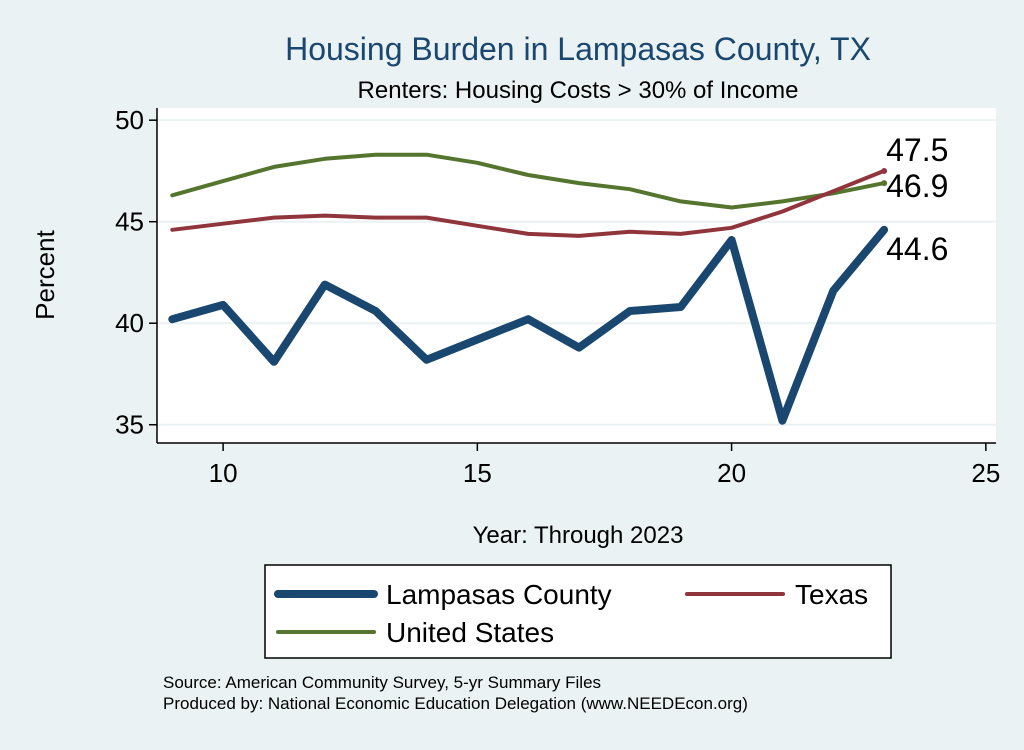 The image size is (1024, 750). I want to click on y-tick-label: 40, so click(129, 323).